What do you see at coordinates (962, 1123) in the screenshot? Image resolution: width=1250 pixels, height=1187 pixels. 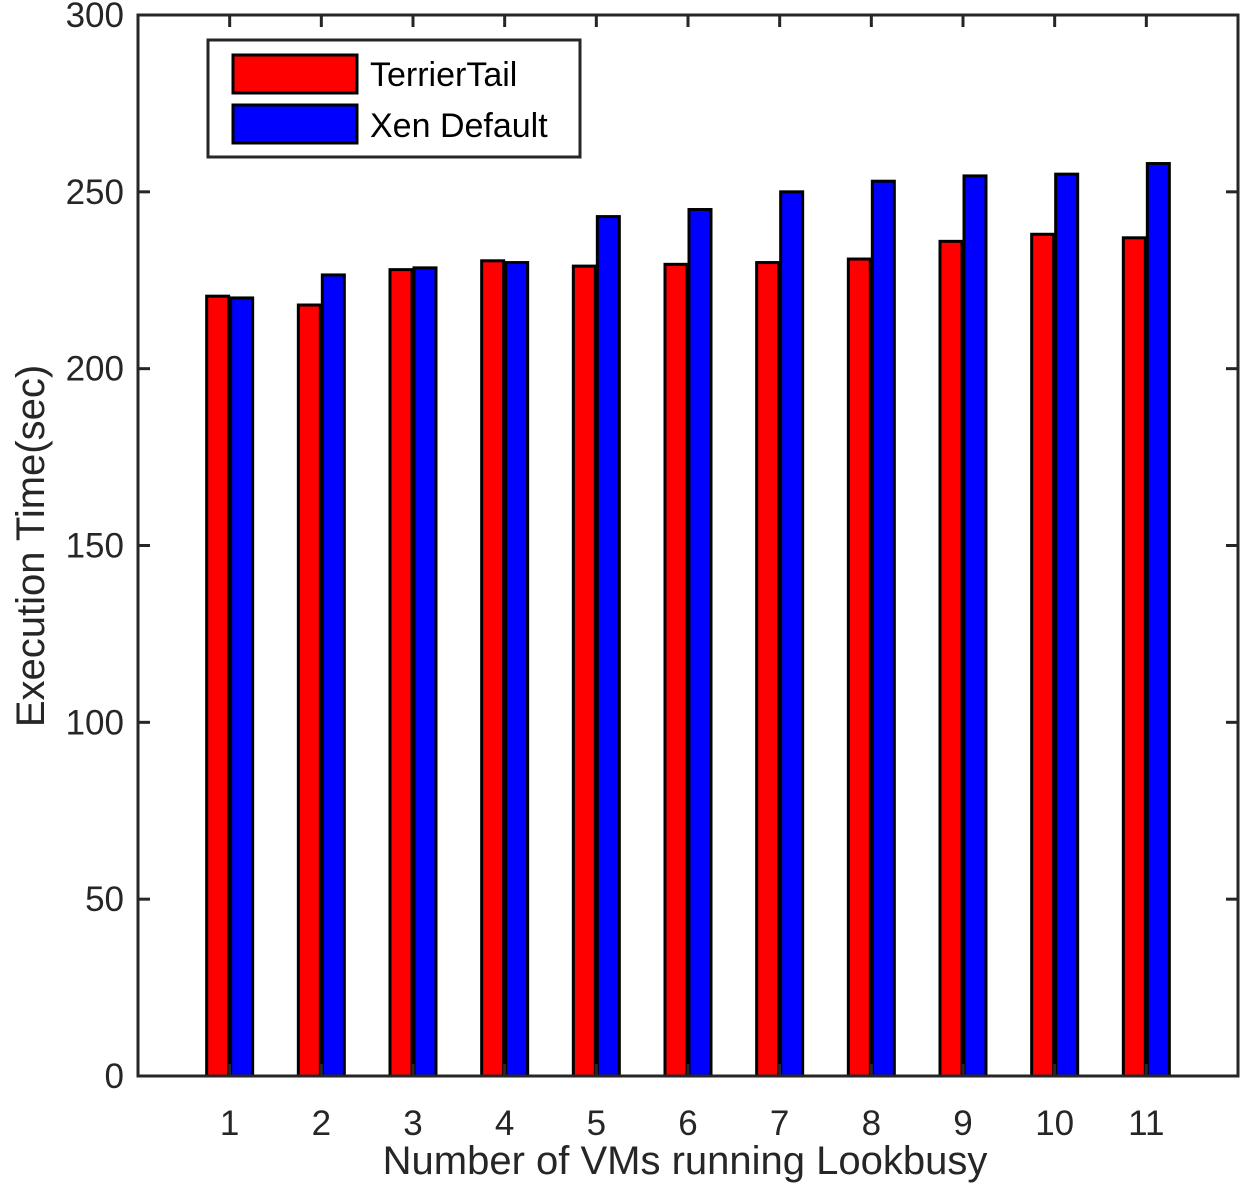 I see `x-tick-label-9: 9` at bounding box center [962, 1123].